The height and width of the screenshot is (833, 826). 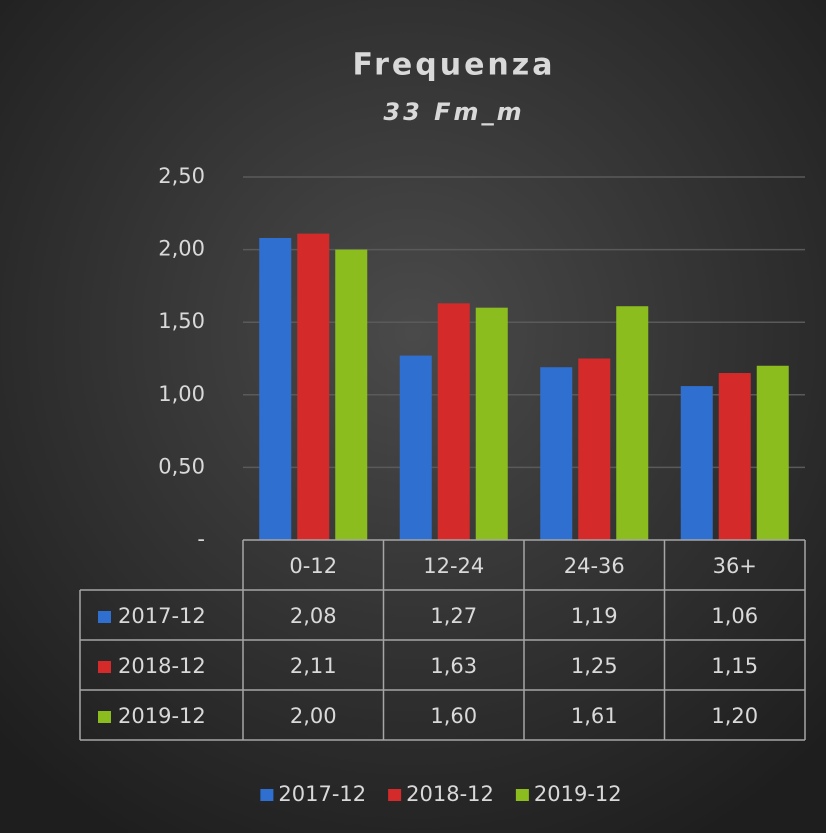 I want to click on table-value: 1,15, so click(x=734, y=666).